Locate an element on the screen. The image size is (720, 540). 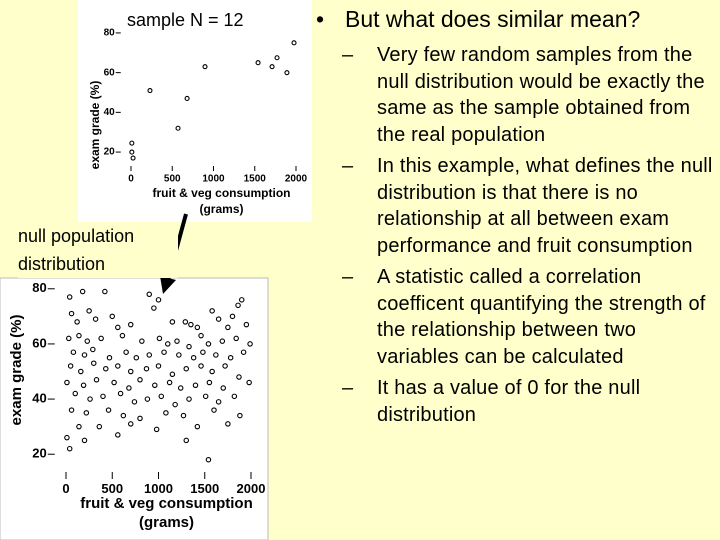
x-tick-label: 500 is located at coordinates (172, 179).